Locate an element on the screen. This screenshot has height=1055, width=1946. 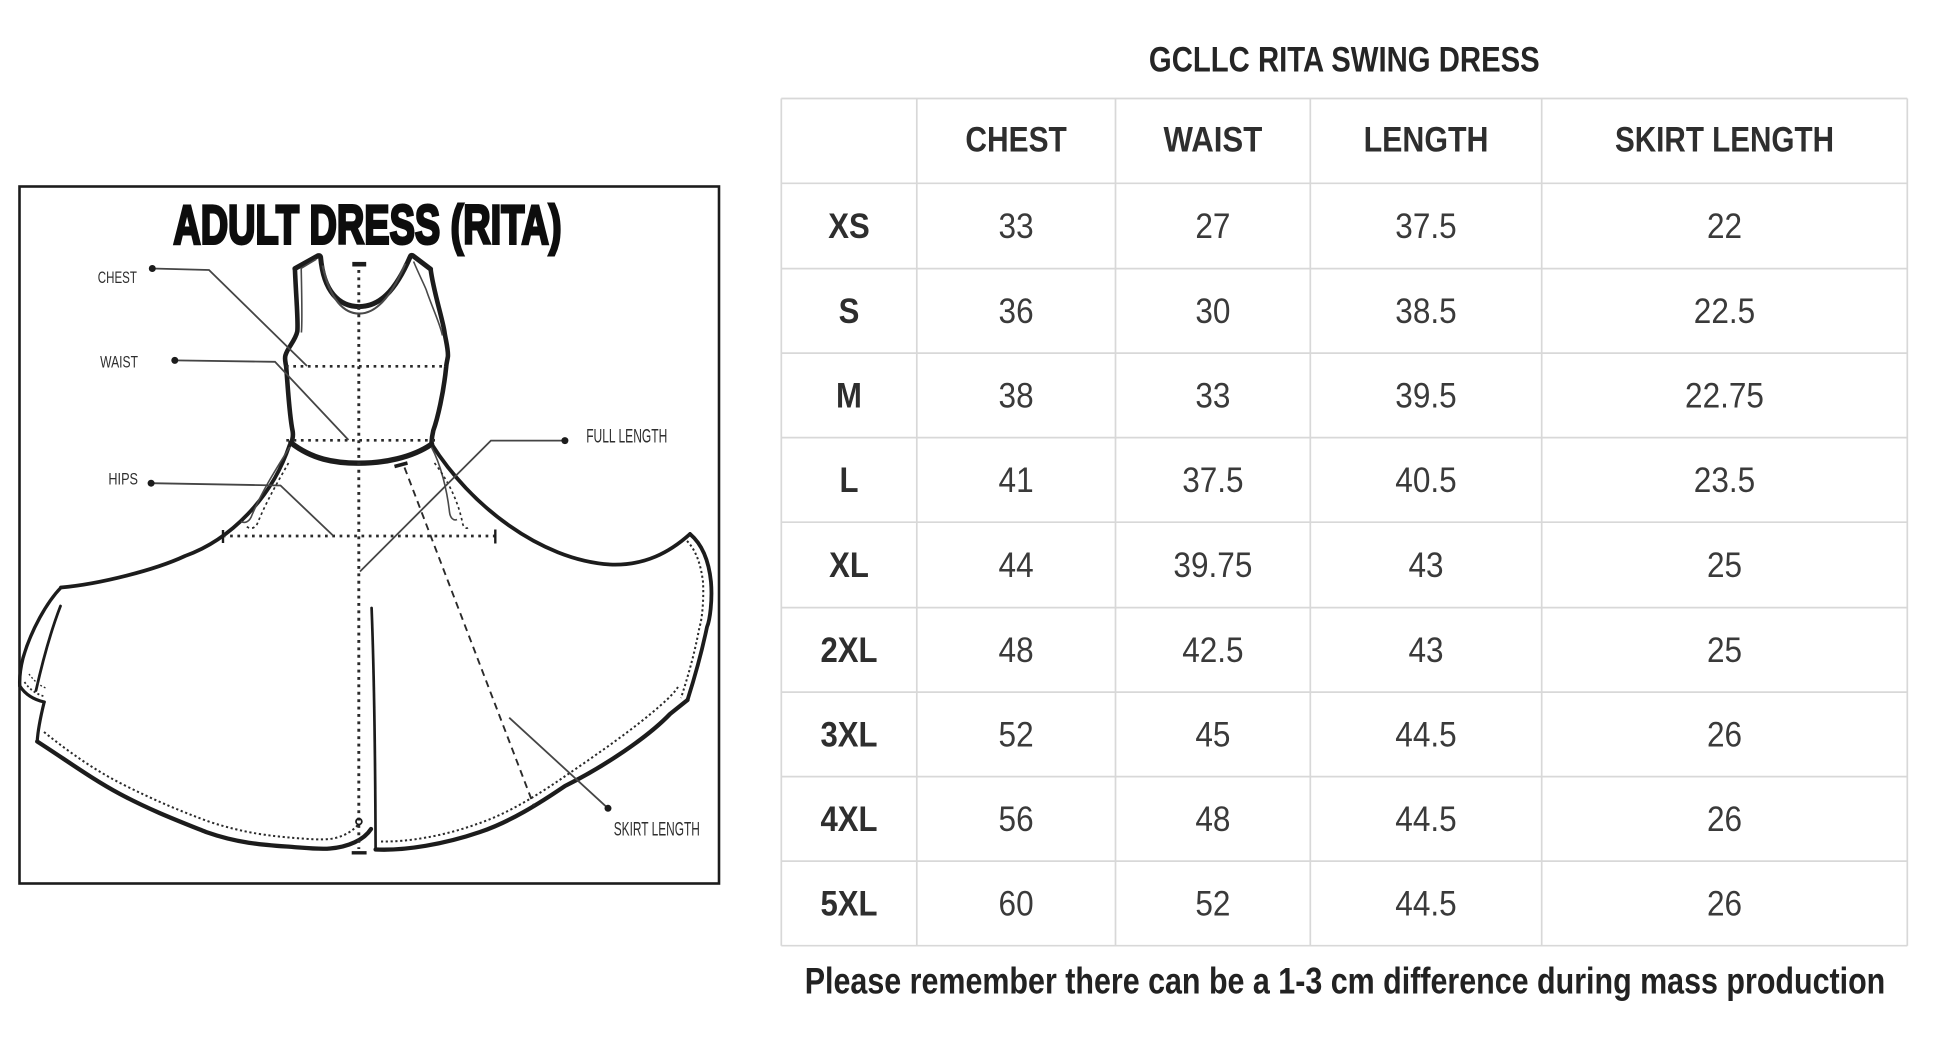
svg-text: 60 is located at coordinates (1016, 904).